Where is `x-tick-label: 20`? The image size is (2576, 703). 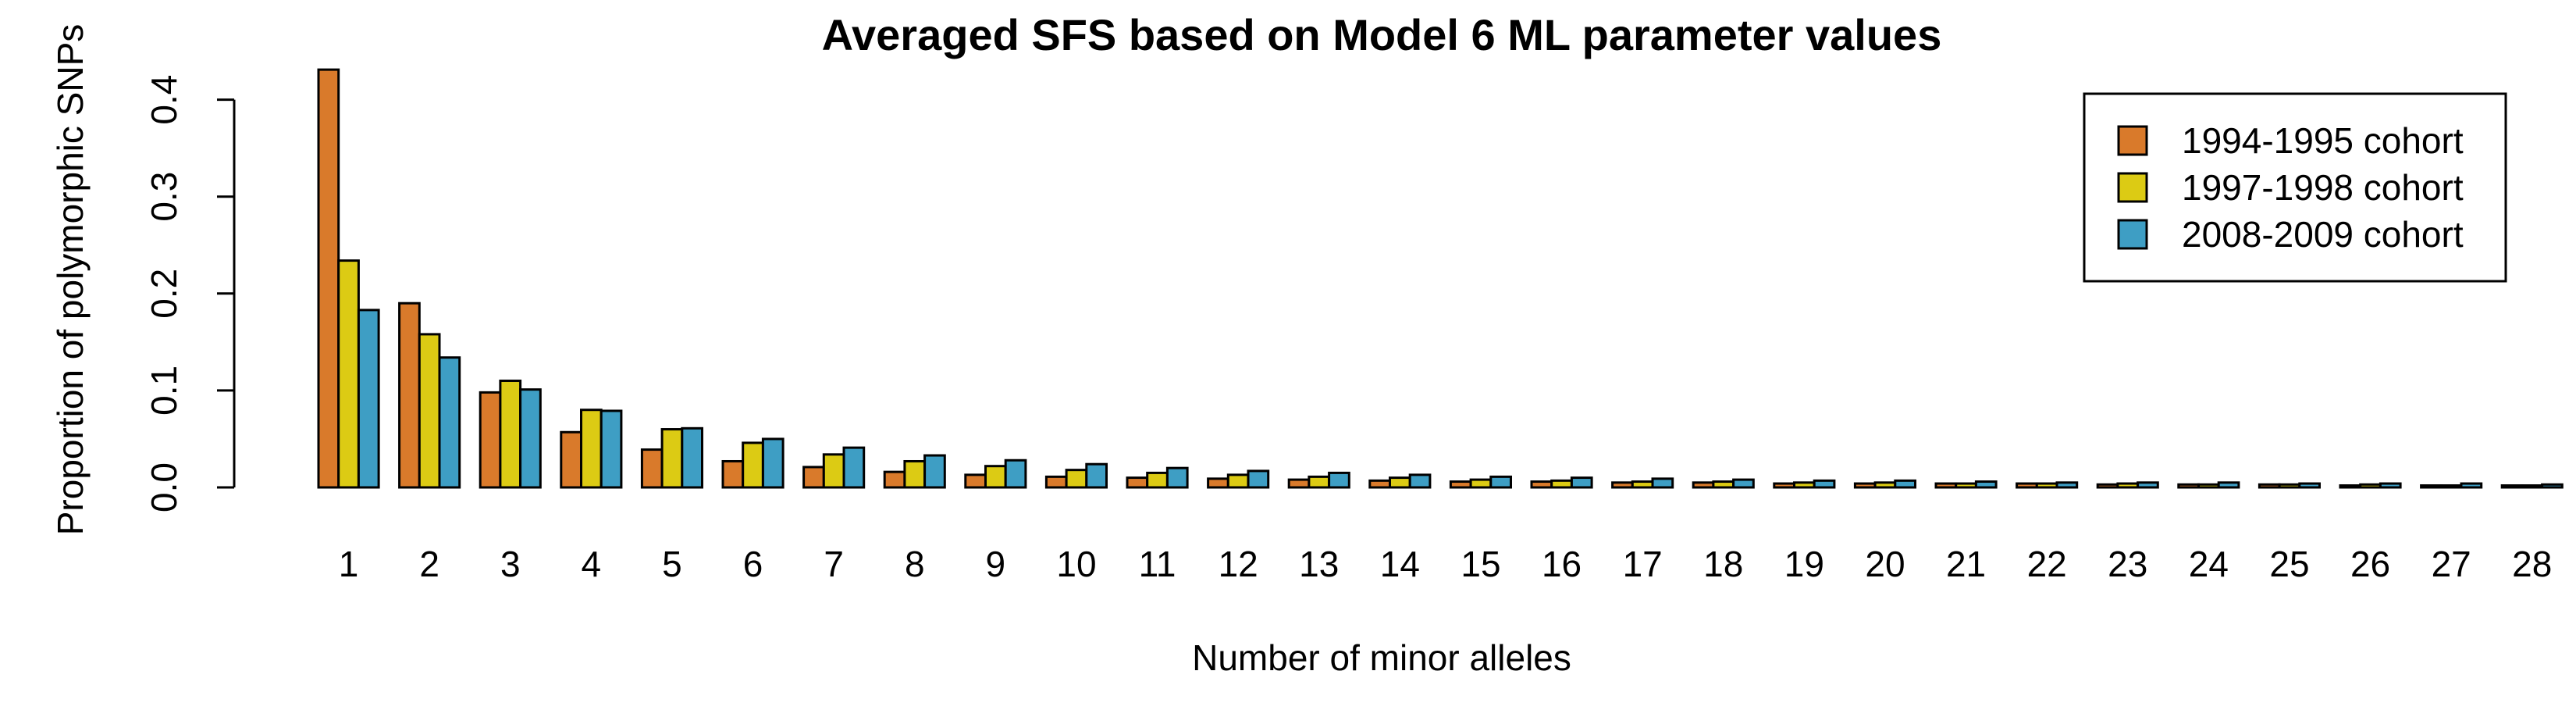
x-tick-label: 20 is located at coordinates (1885, 564).